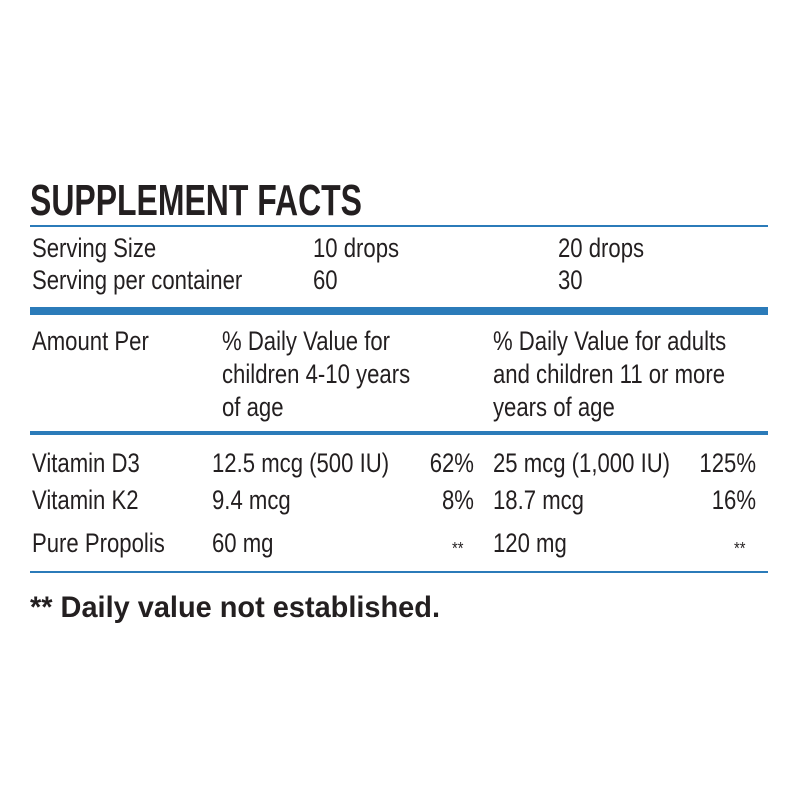  Describe the element at coordinates (538, 501) in the screenshot. I see `amount: 18.7 mcg` at that location.